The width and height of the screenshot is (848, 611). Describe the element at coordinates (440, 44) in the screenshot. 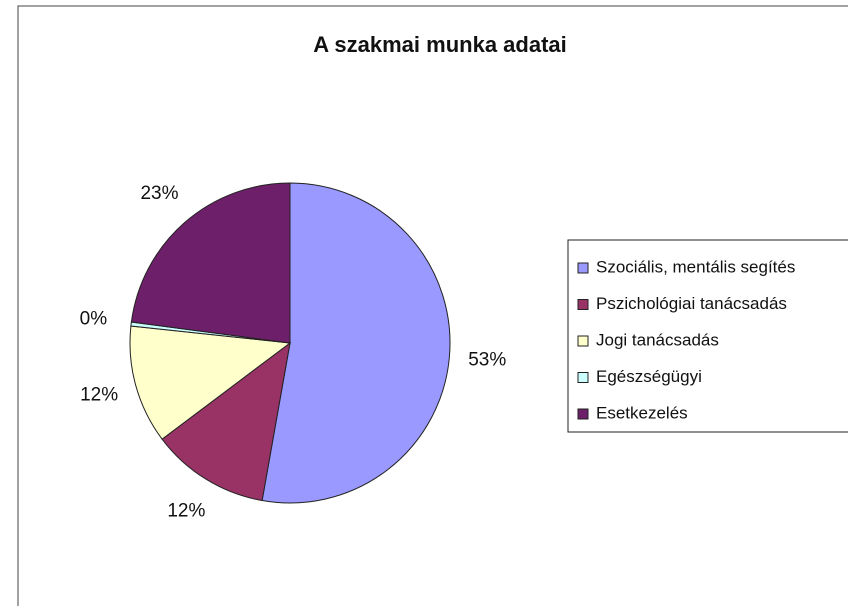

I see `chart-title: A szakmai munka adatai` at that location.